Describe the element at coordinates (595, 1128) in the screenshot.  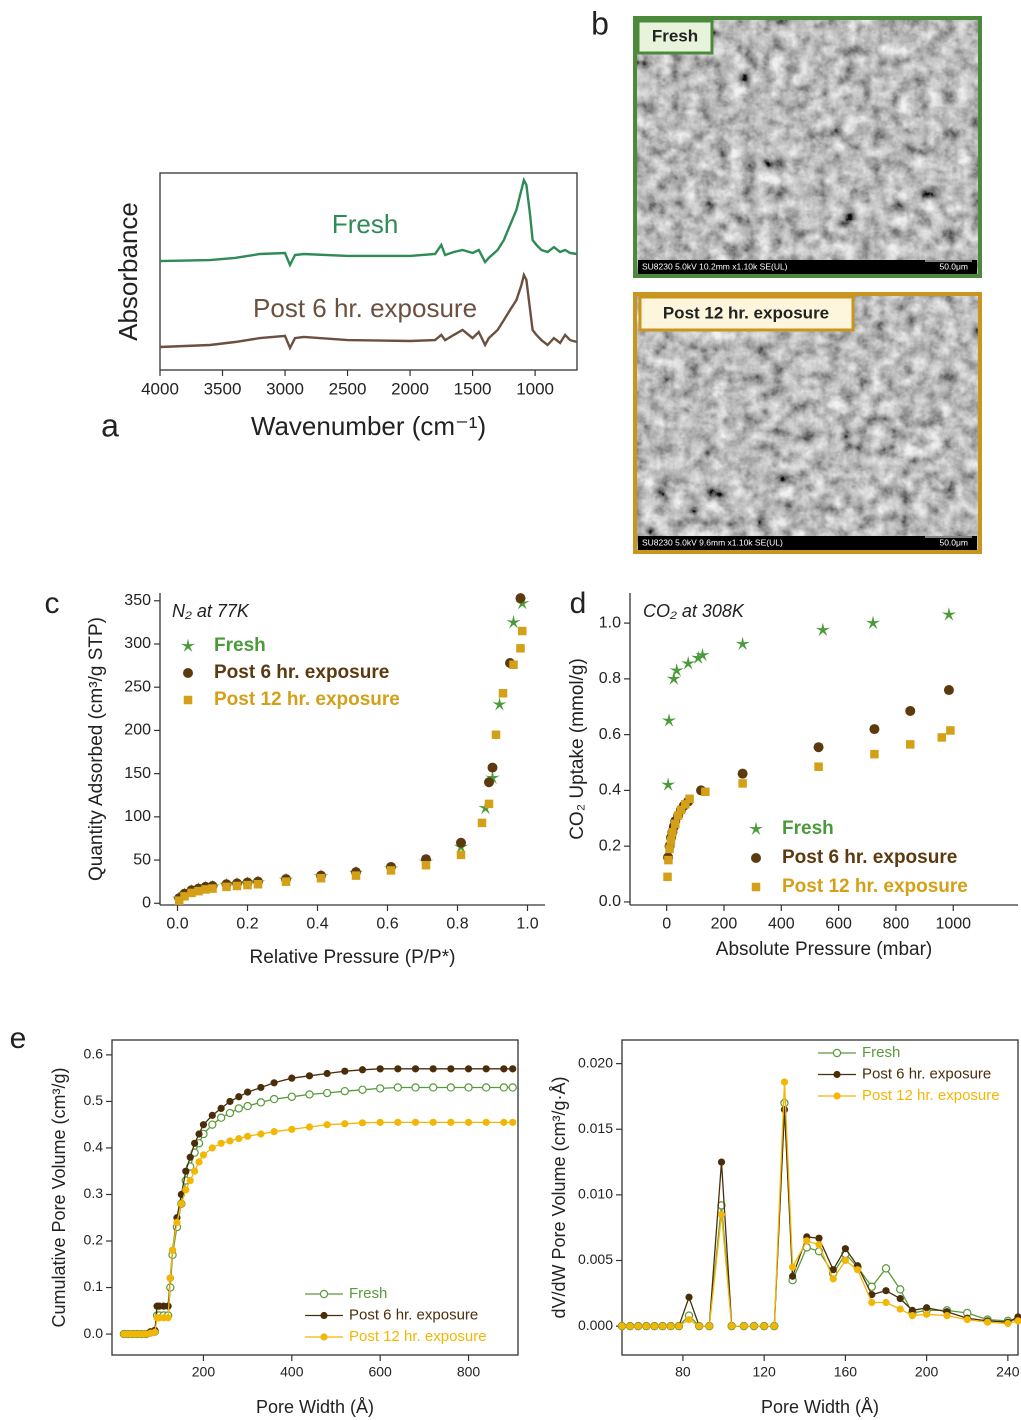
I see `y-tick-label: 0.015` at that location.